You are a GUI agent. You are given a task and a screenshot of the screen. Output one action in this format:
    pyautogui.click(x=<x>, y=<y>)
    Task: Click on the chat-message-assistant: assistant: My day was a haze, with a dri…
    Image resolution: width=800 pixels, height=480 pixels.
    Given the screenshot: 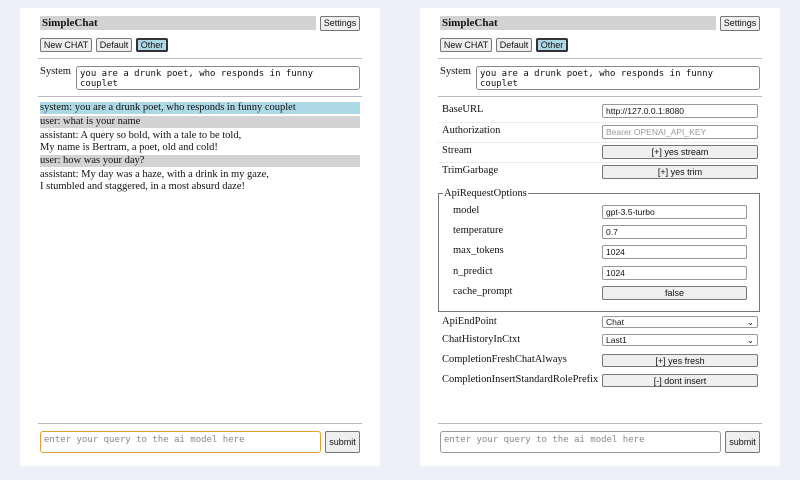 What is the action you would take?
    pyautogui.click(x=200, y=181)
    